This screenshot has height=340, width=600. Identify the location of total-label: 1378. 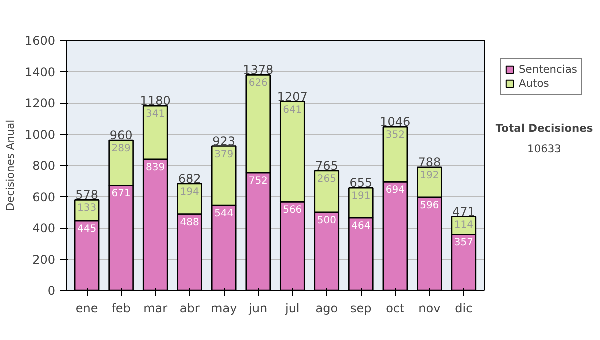
(258, 70).